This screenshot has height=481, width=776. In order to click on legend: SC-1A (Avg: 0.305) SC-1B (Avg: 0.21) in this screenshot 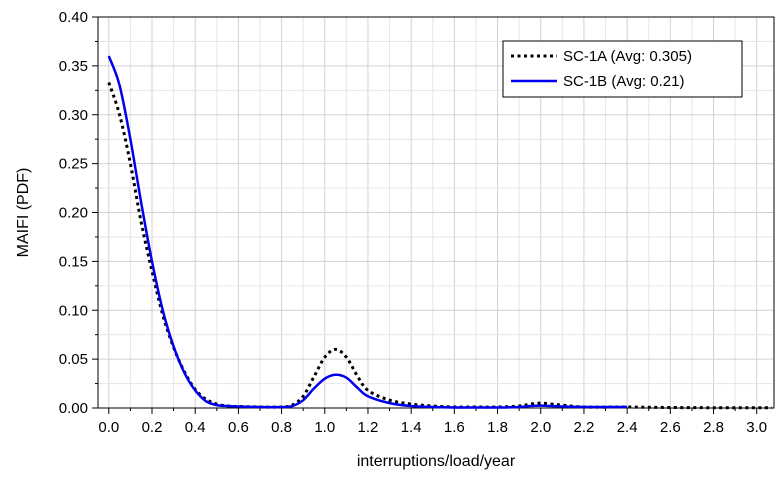, I will do `click(622, 69)`.